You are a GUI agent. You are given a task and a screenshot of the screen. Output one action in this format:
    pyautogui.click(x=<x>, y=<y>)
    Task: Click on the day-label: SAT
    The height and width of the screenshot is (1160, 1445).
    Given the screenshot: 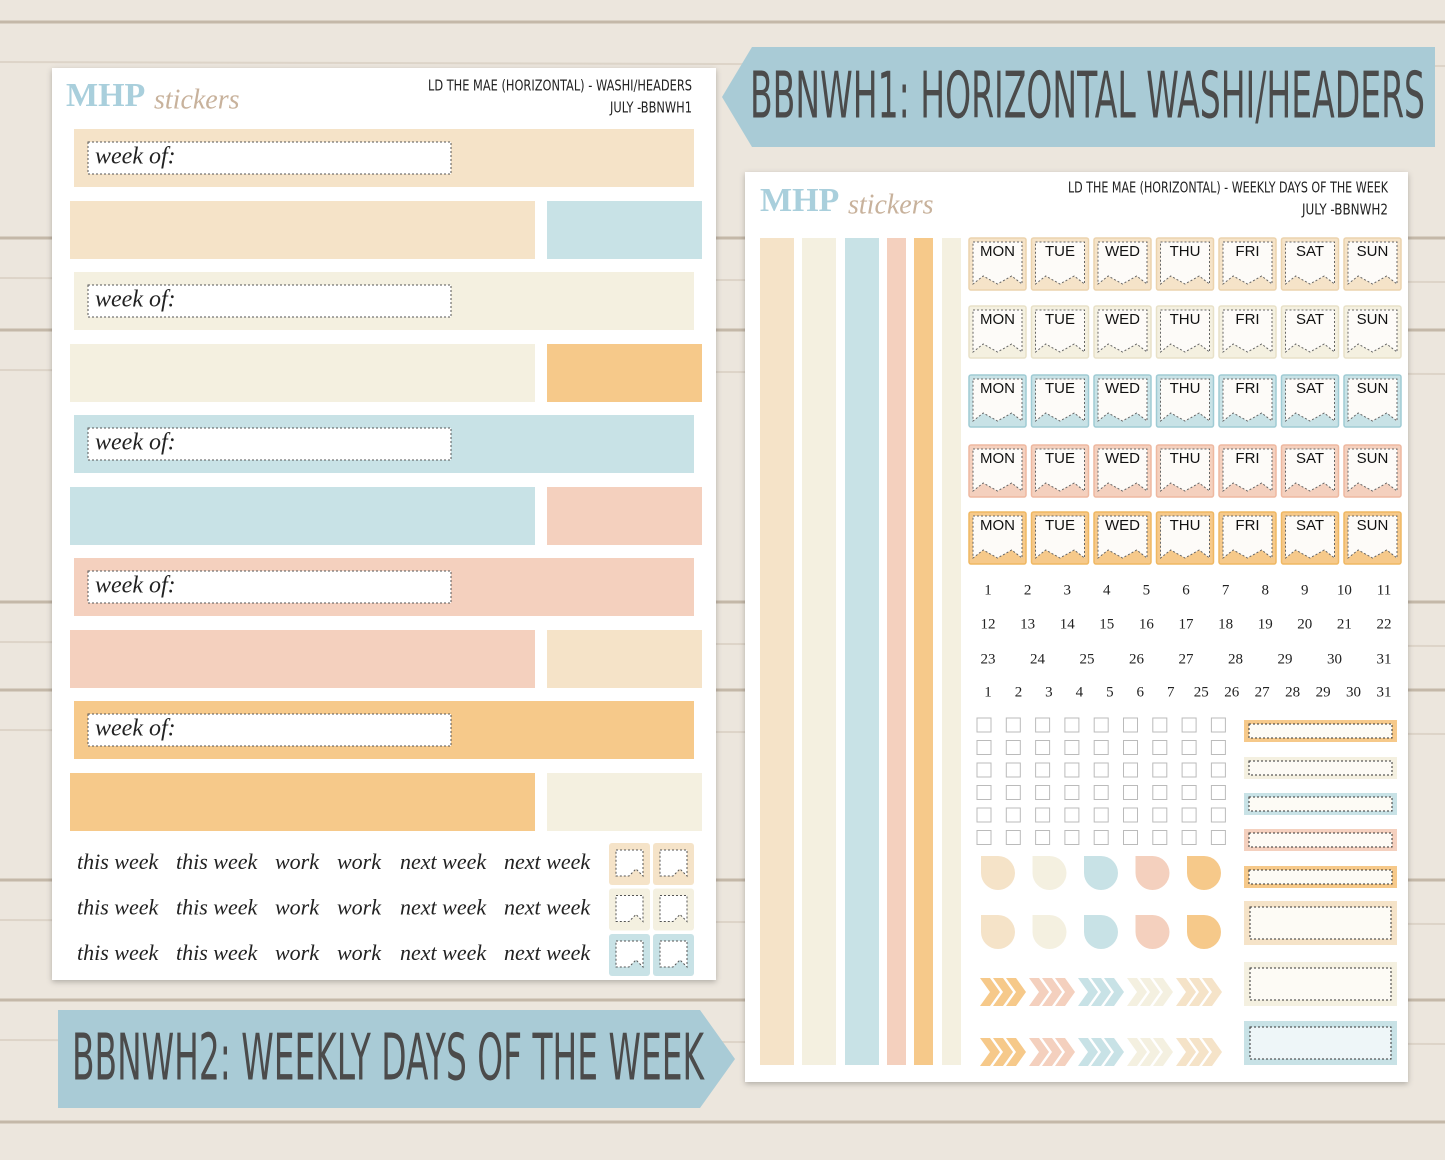 What is the action you would take?
    pyautogui.click(x=1310, y=251)
    